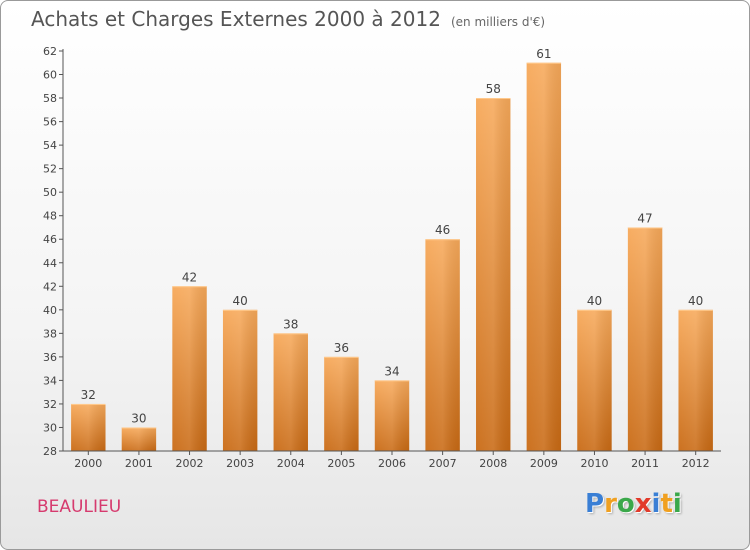 This screenshot has width=750, height=550. What do you see at coordinates (543, 54) in the screenshot?
I see `bar-value-label: 61` at bounding box center [543, 54].